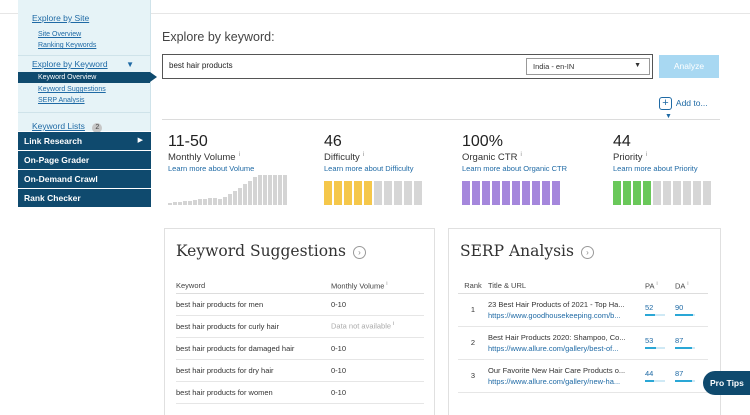  What do you see at coordinates (211, 169) in the screenshot?
I see `metric-link: Learn more about Volume` at bounding box center [211, 169].